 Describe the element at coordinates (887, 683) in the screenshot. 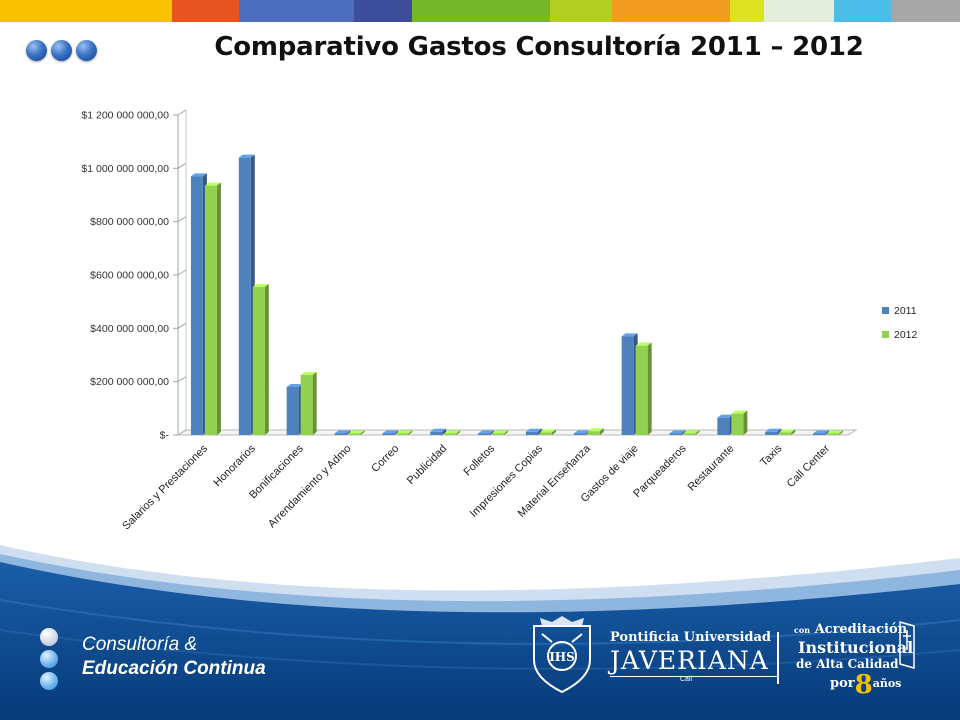

I see `accreditation-years: años` at that location.